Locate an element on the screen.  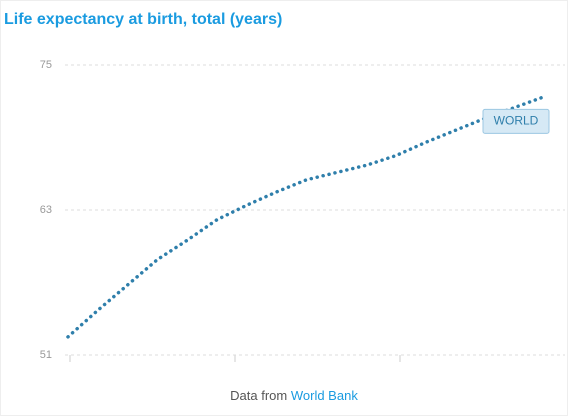
source-link: World Bank is located at coordinates (324, 395).